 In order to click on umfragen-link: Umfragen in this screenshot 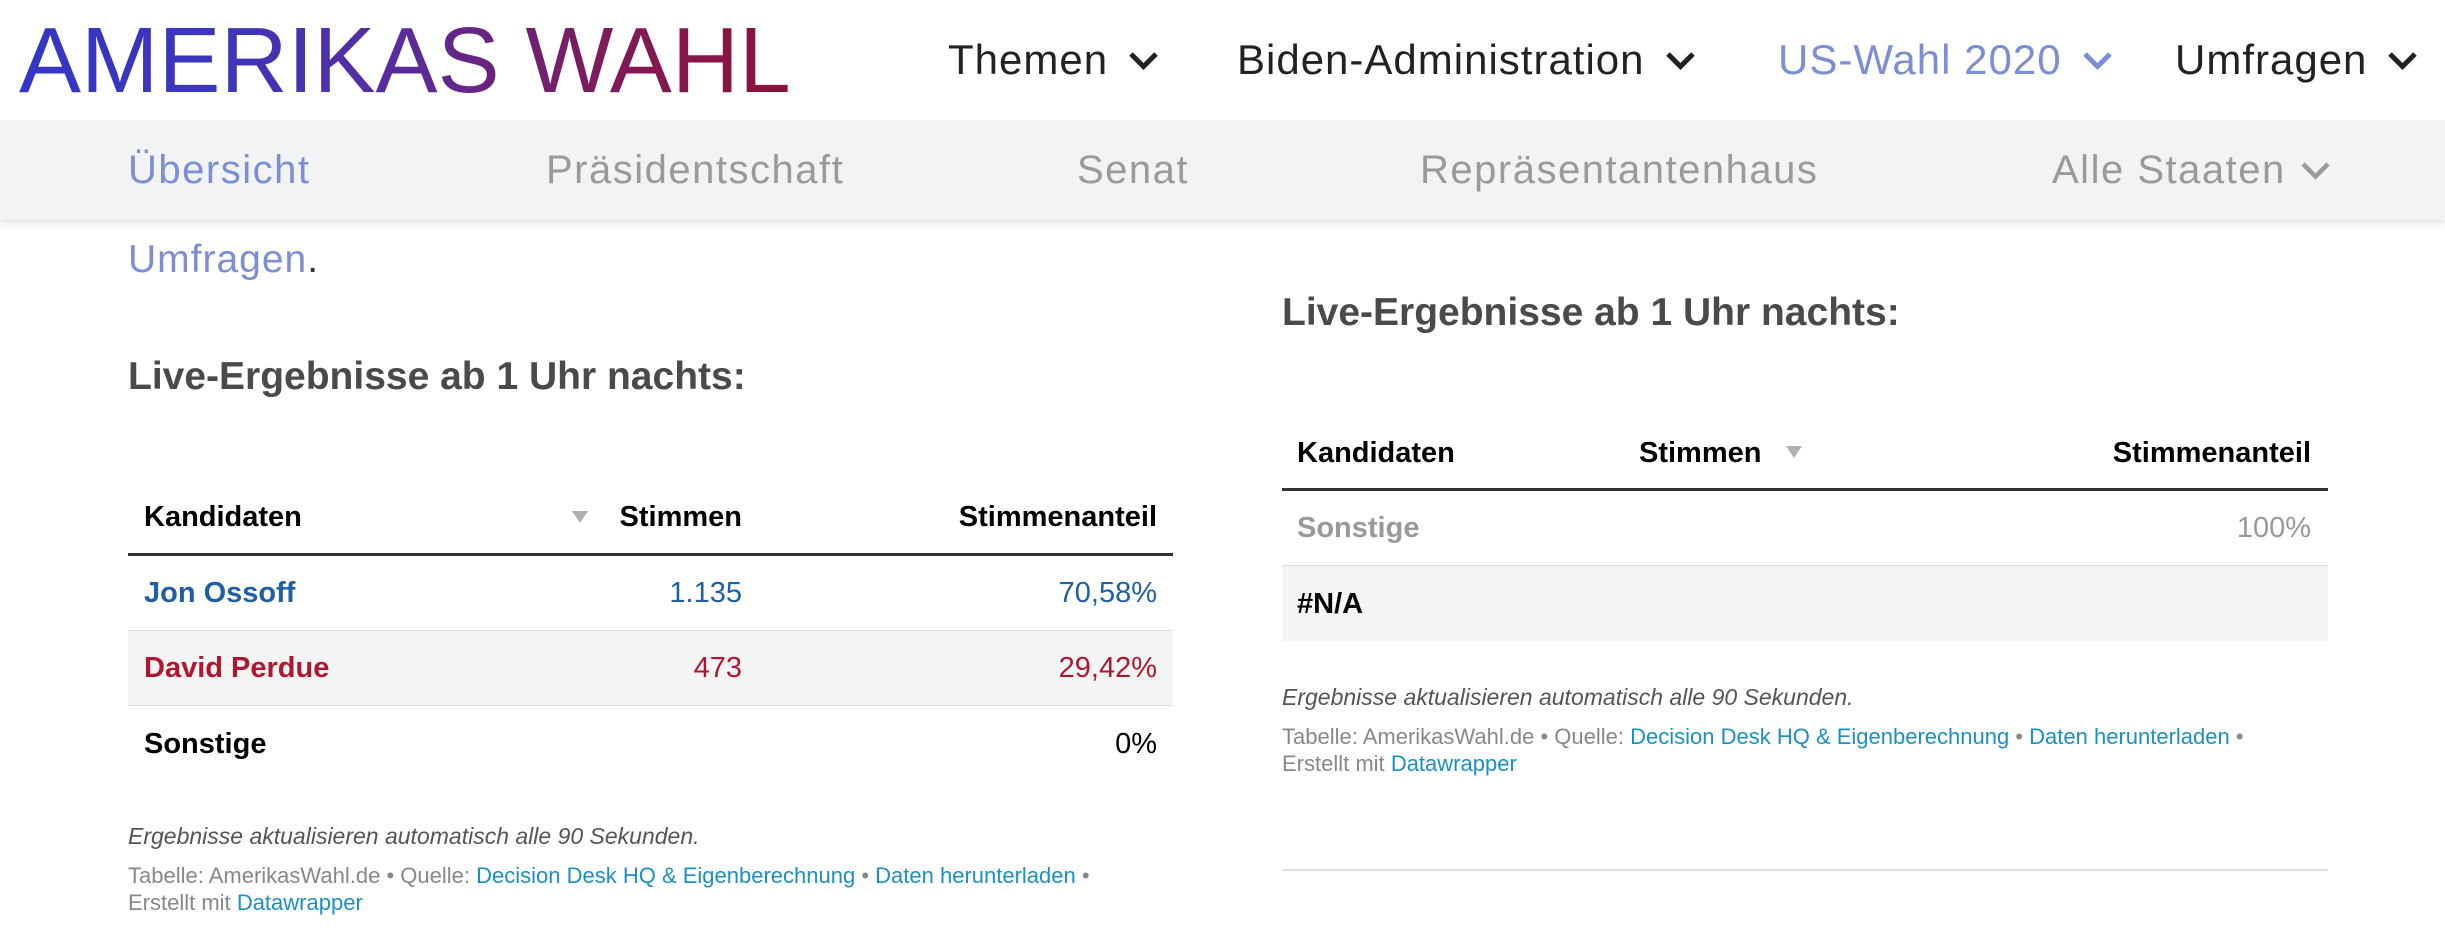, I will do `click(218, 259)`.